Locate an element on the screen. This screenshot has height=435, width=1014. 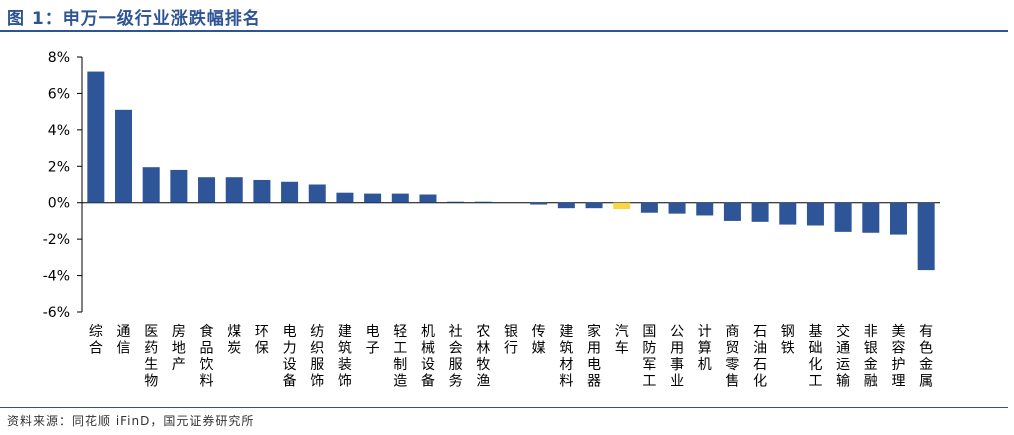
x-tick-label: 非银金融 is located at coordinates (871, 357).